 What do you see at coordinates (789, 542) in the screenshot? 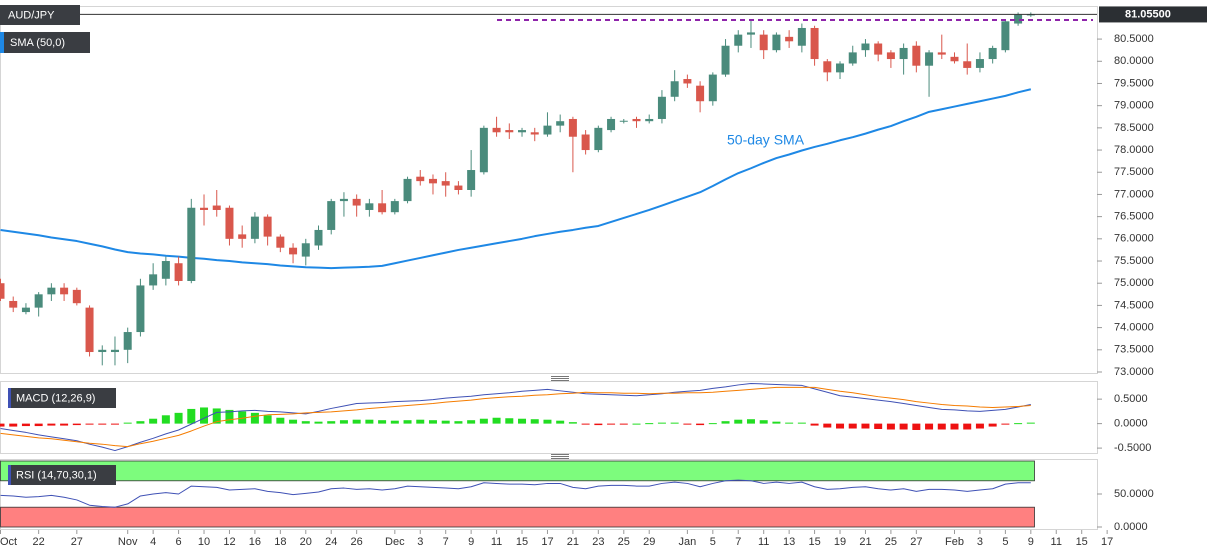
I see `x-tick-label: 13` at bounding box center [789, 542].